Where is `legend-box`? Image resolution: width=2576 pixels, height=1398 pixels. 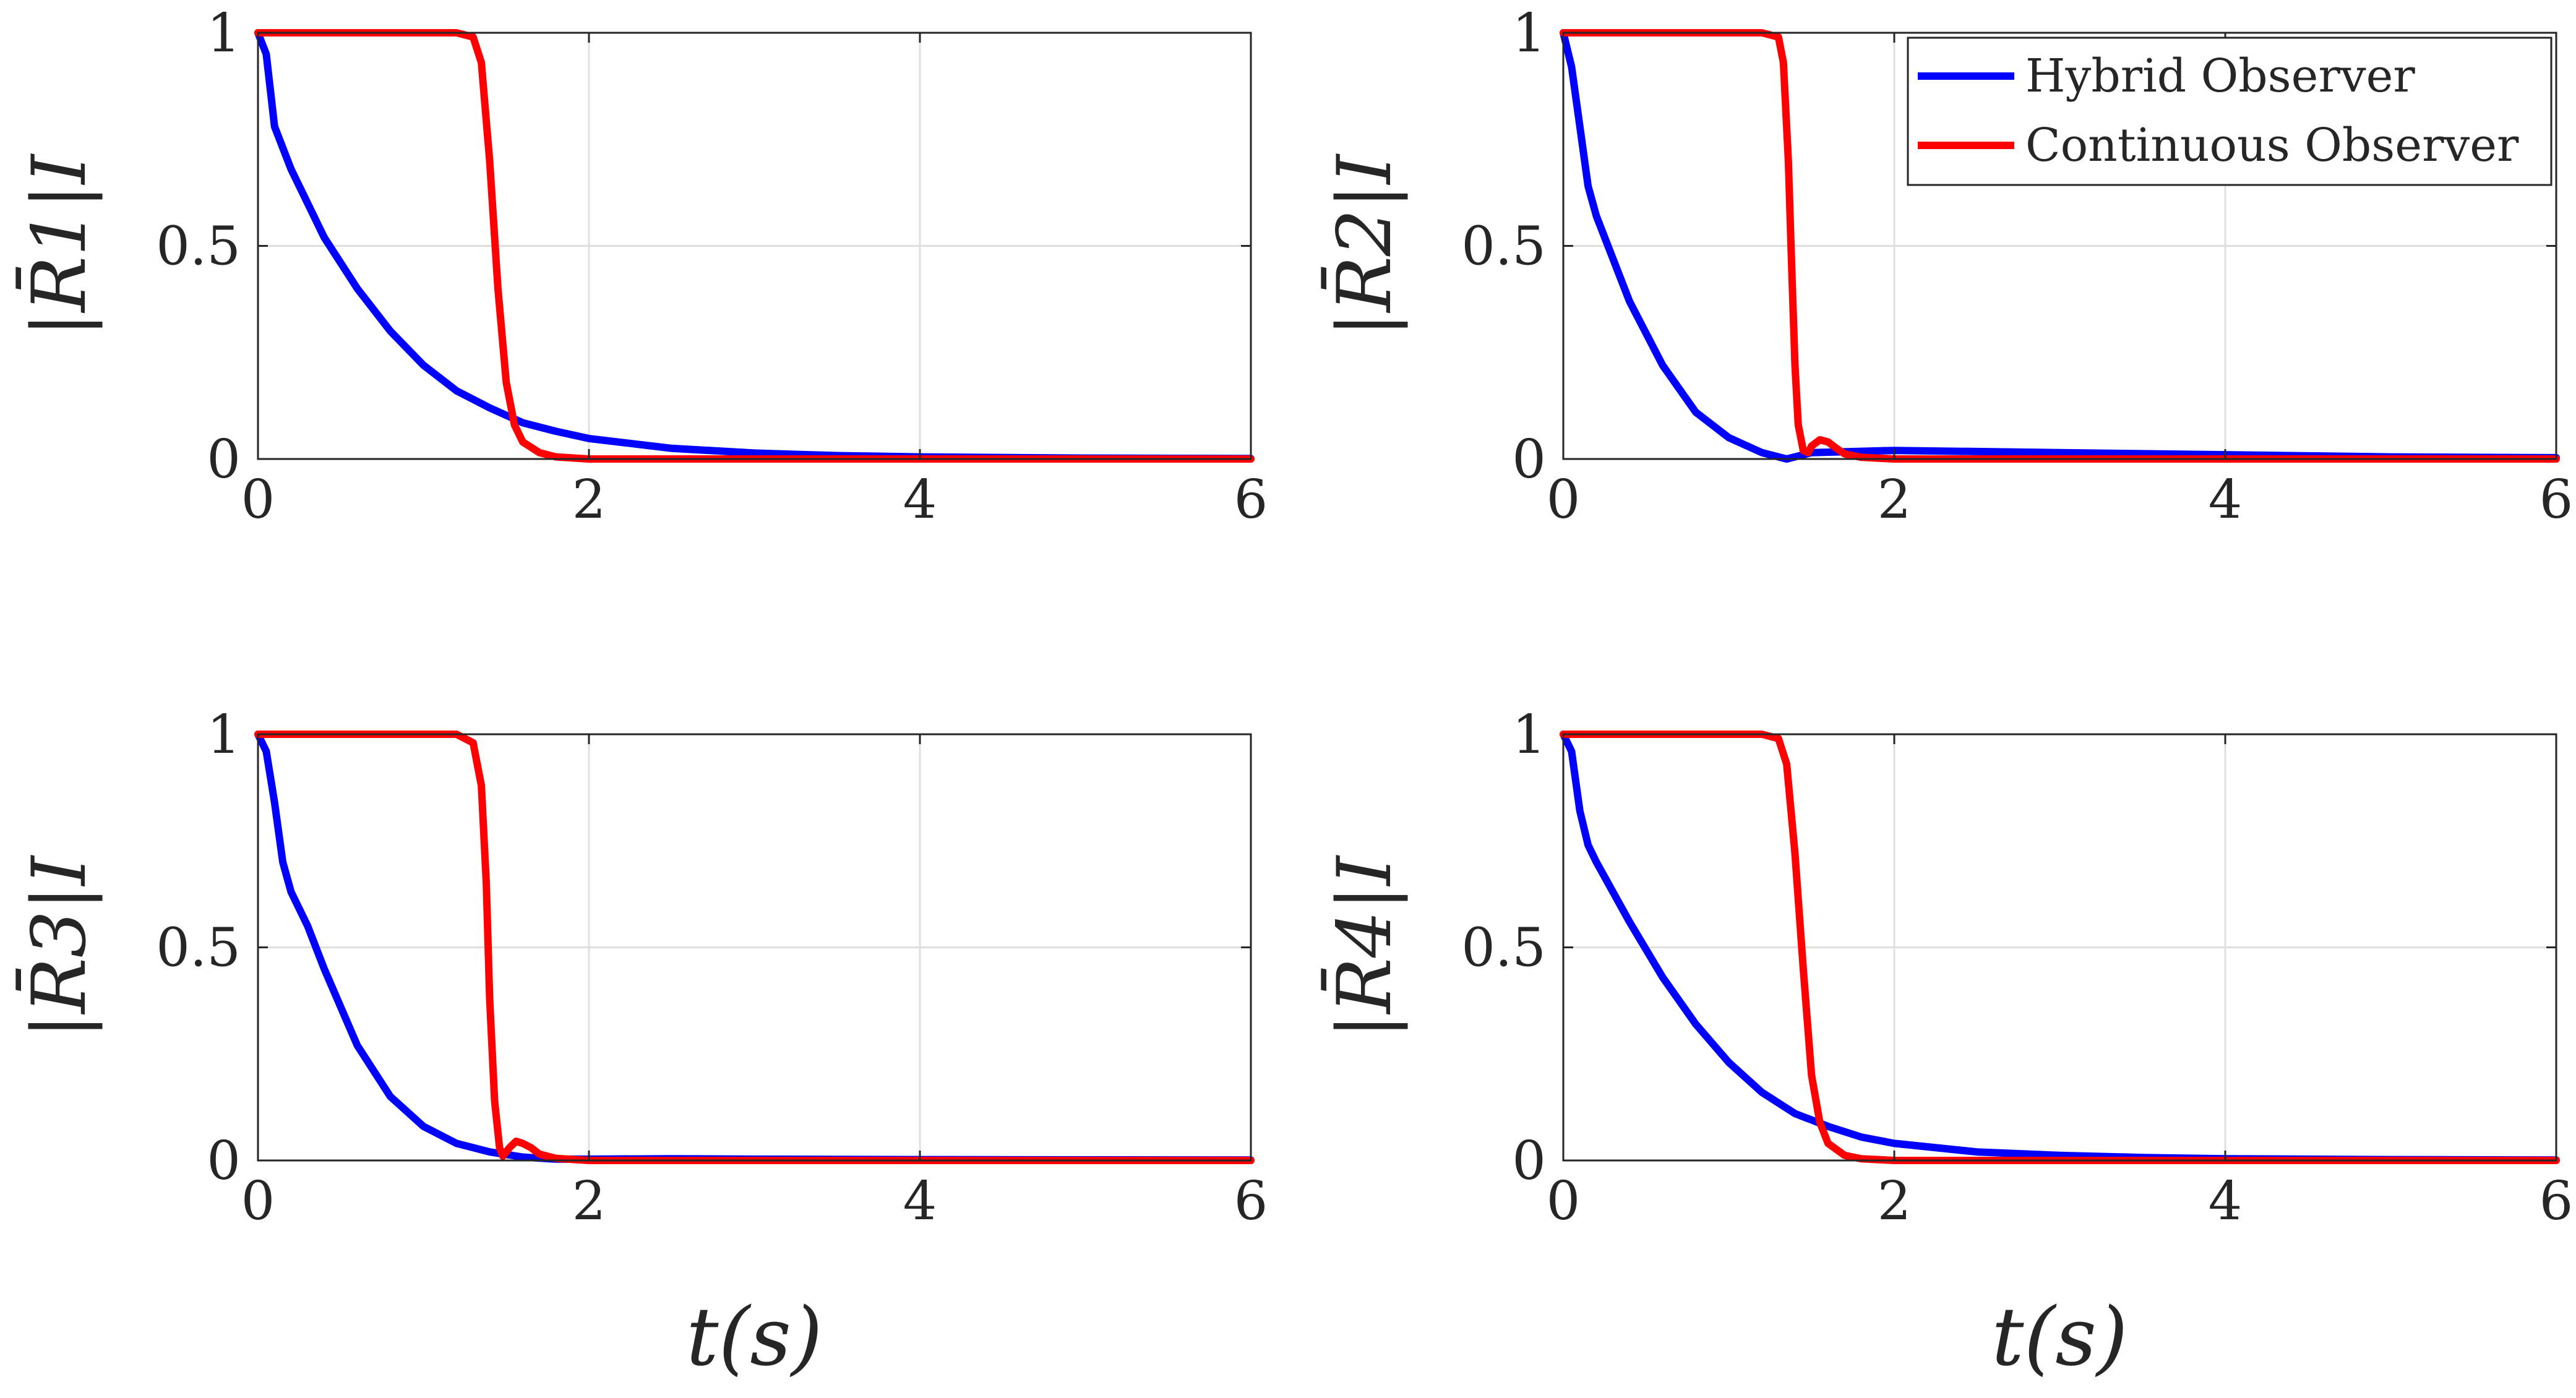 legend-box is located at coordinates (2229, 111).